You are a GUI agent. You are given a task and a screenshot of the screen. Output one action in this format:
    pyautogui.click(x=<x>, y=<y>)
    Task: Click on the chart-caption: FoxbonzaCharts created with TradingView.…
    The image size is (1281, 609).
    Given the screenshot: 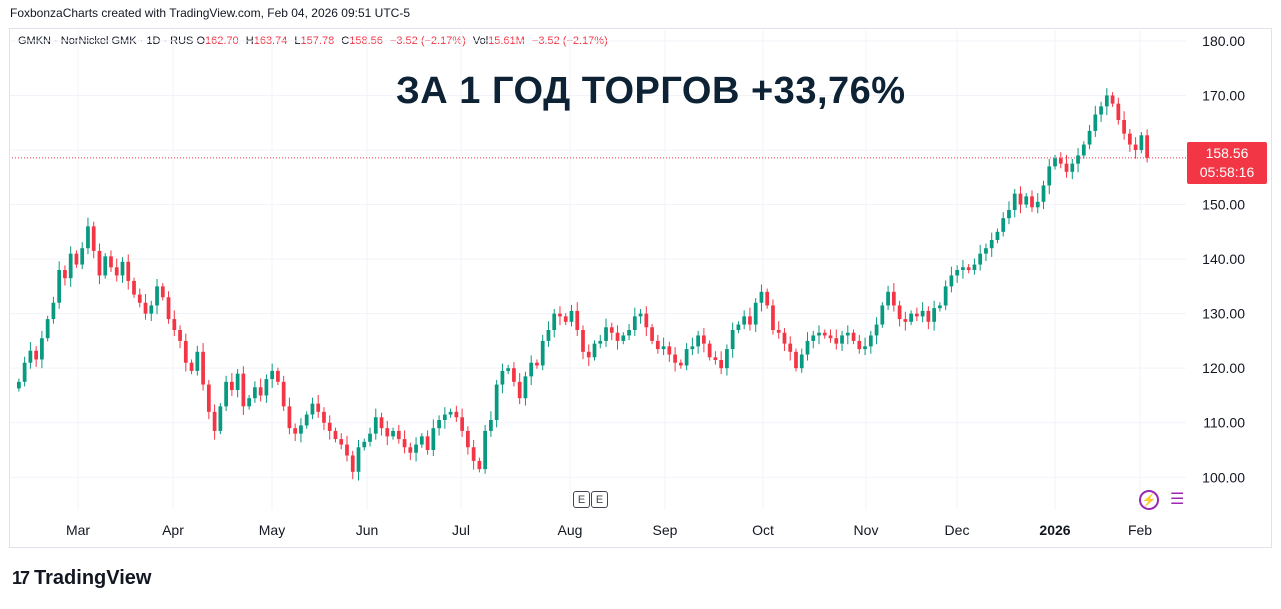 What is the action you would take?
    pyautogui.click(x=210, y=13)
    